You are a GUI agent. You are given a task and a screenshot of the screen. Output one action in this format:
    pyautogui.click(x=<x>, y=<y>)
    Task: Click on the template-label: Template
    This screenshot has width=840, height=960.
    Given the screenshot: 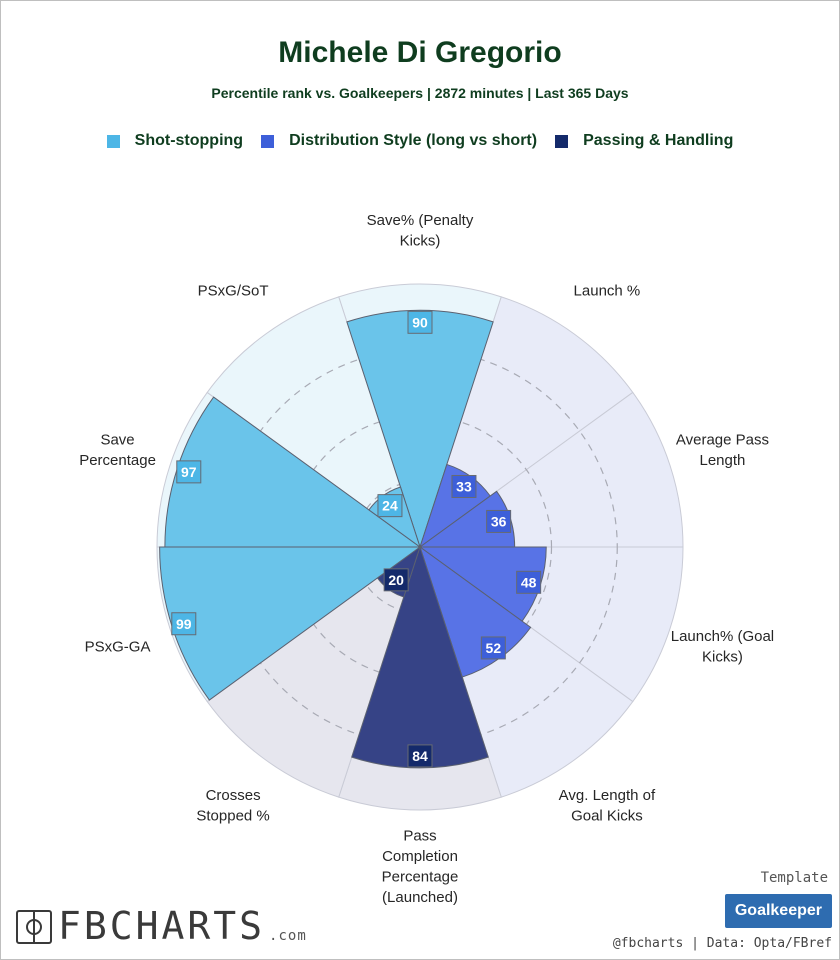 What is the action you would take?
    pyautogui.click(x=794, y=878)
    